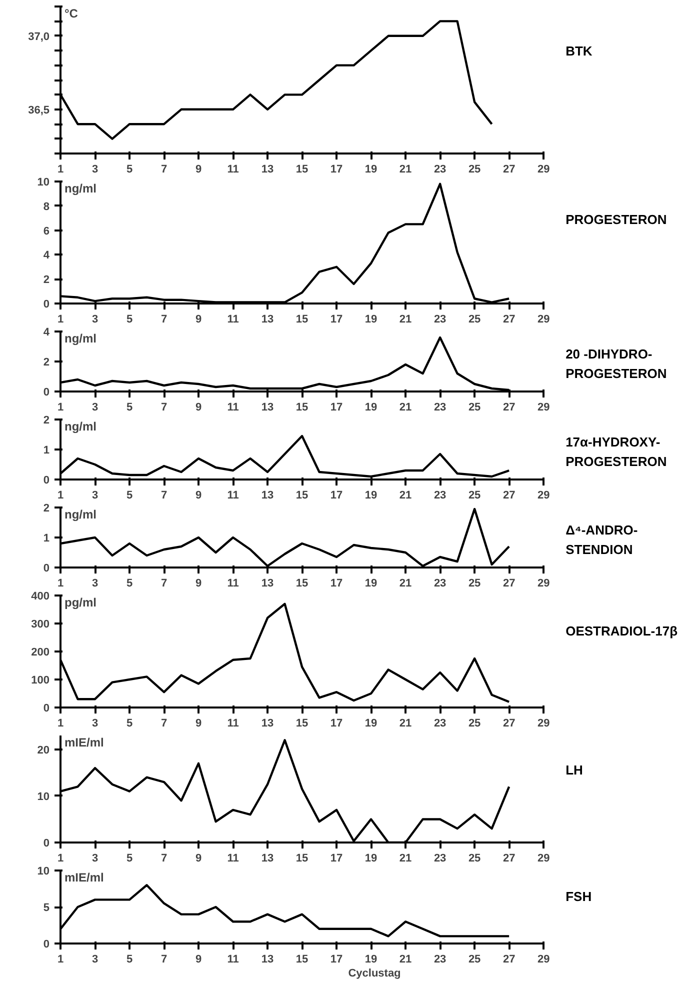 The width and height of the screenshot is (694, 997). What do you see at coordinates (40, 680) in the screenshot?
I see `y-tick-label: 100` at bounding box center [40, 680].